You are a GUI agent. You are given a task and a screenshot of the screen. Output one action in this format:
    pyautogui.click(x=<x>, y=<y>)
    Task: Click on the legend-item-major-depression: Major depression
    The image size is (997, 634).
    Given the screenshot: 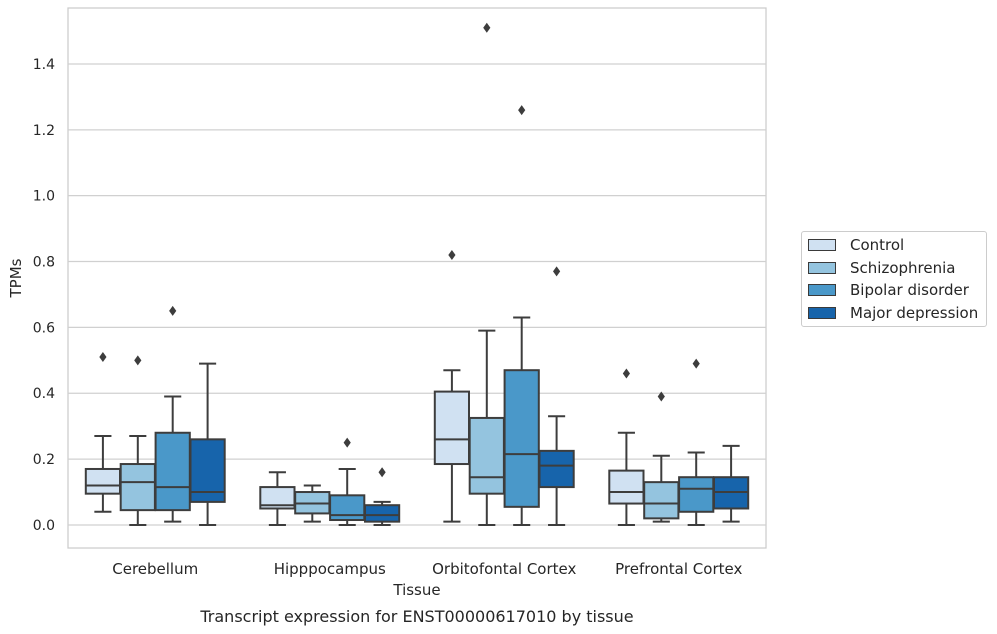 What is the action you would take?
    pyautogui.click(x=893, y=313)
    